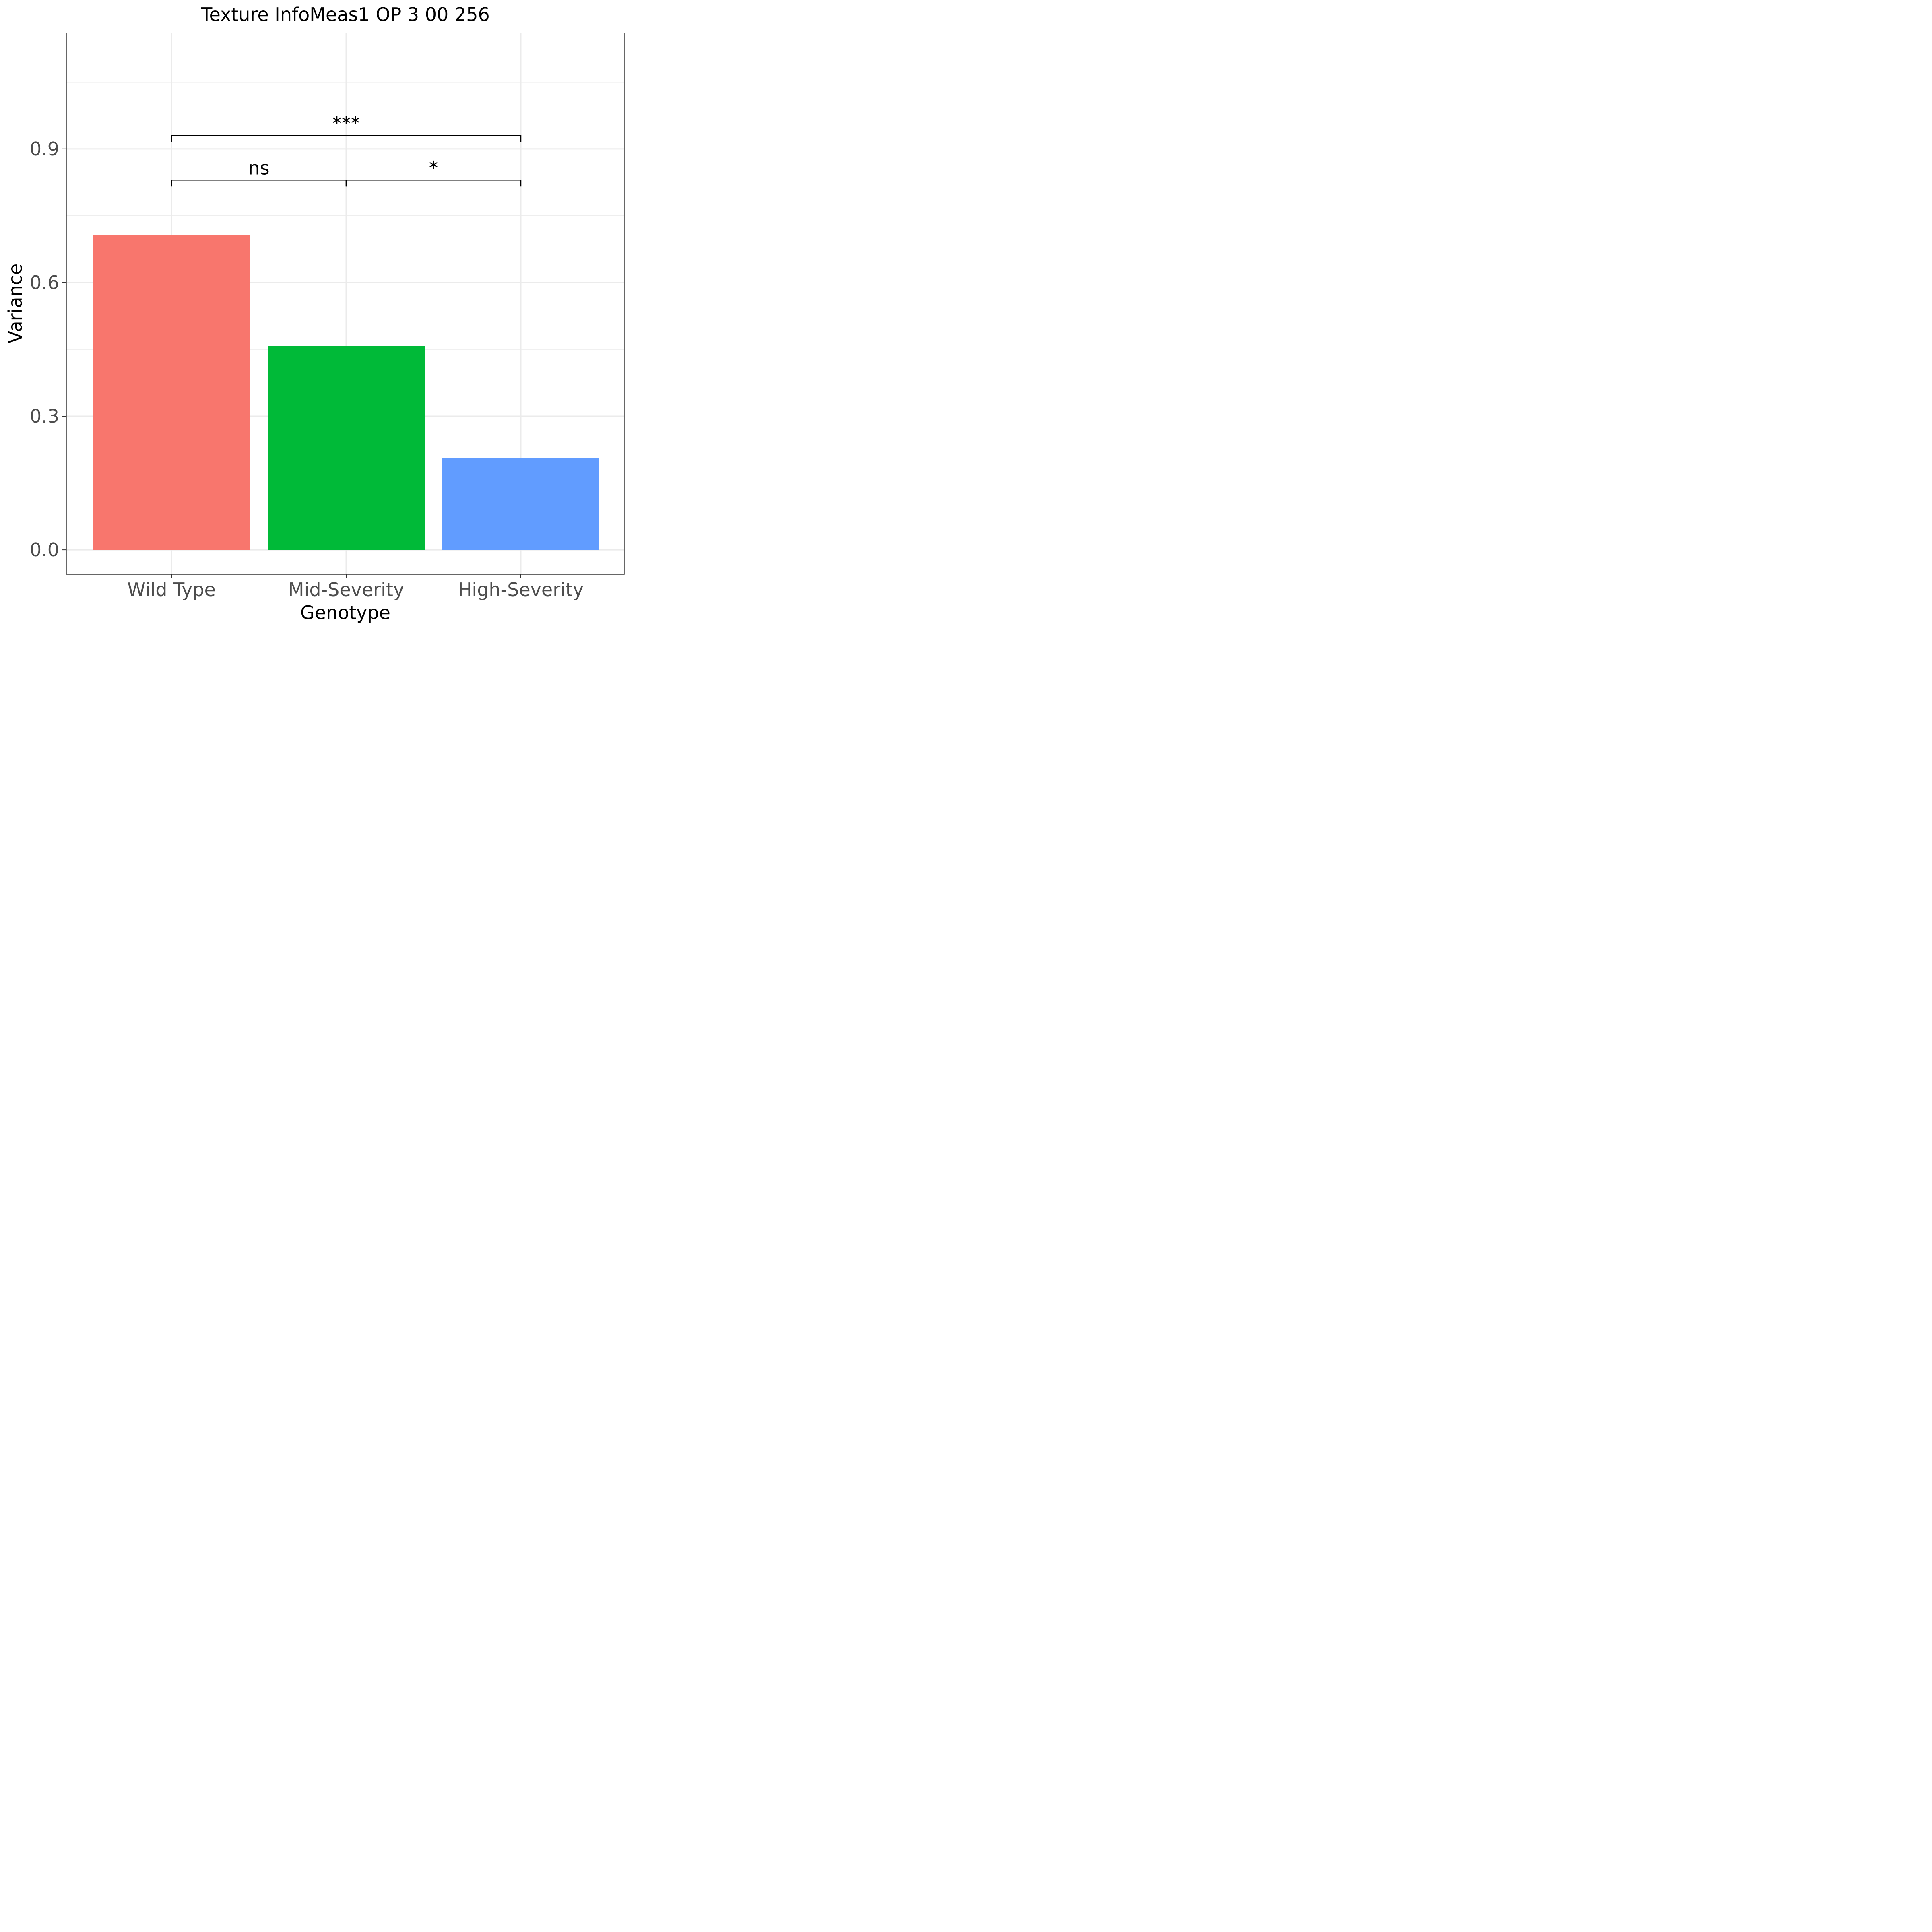 This screenshot has width=1932, height=1932. I want to click on significance-label: *, so click(433, 168).